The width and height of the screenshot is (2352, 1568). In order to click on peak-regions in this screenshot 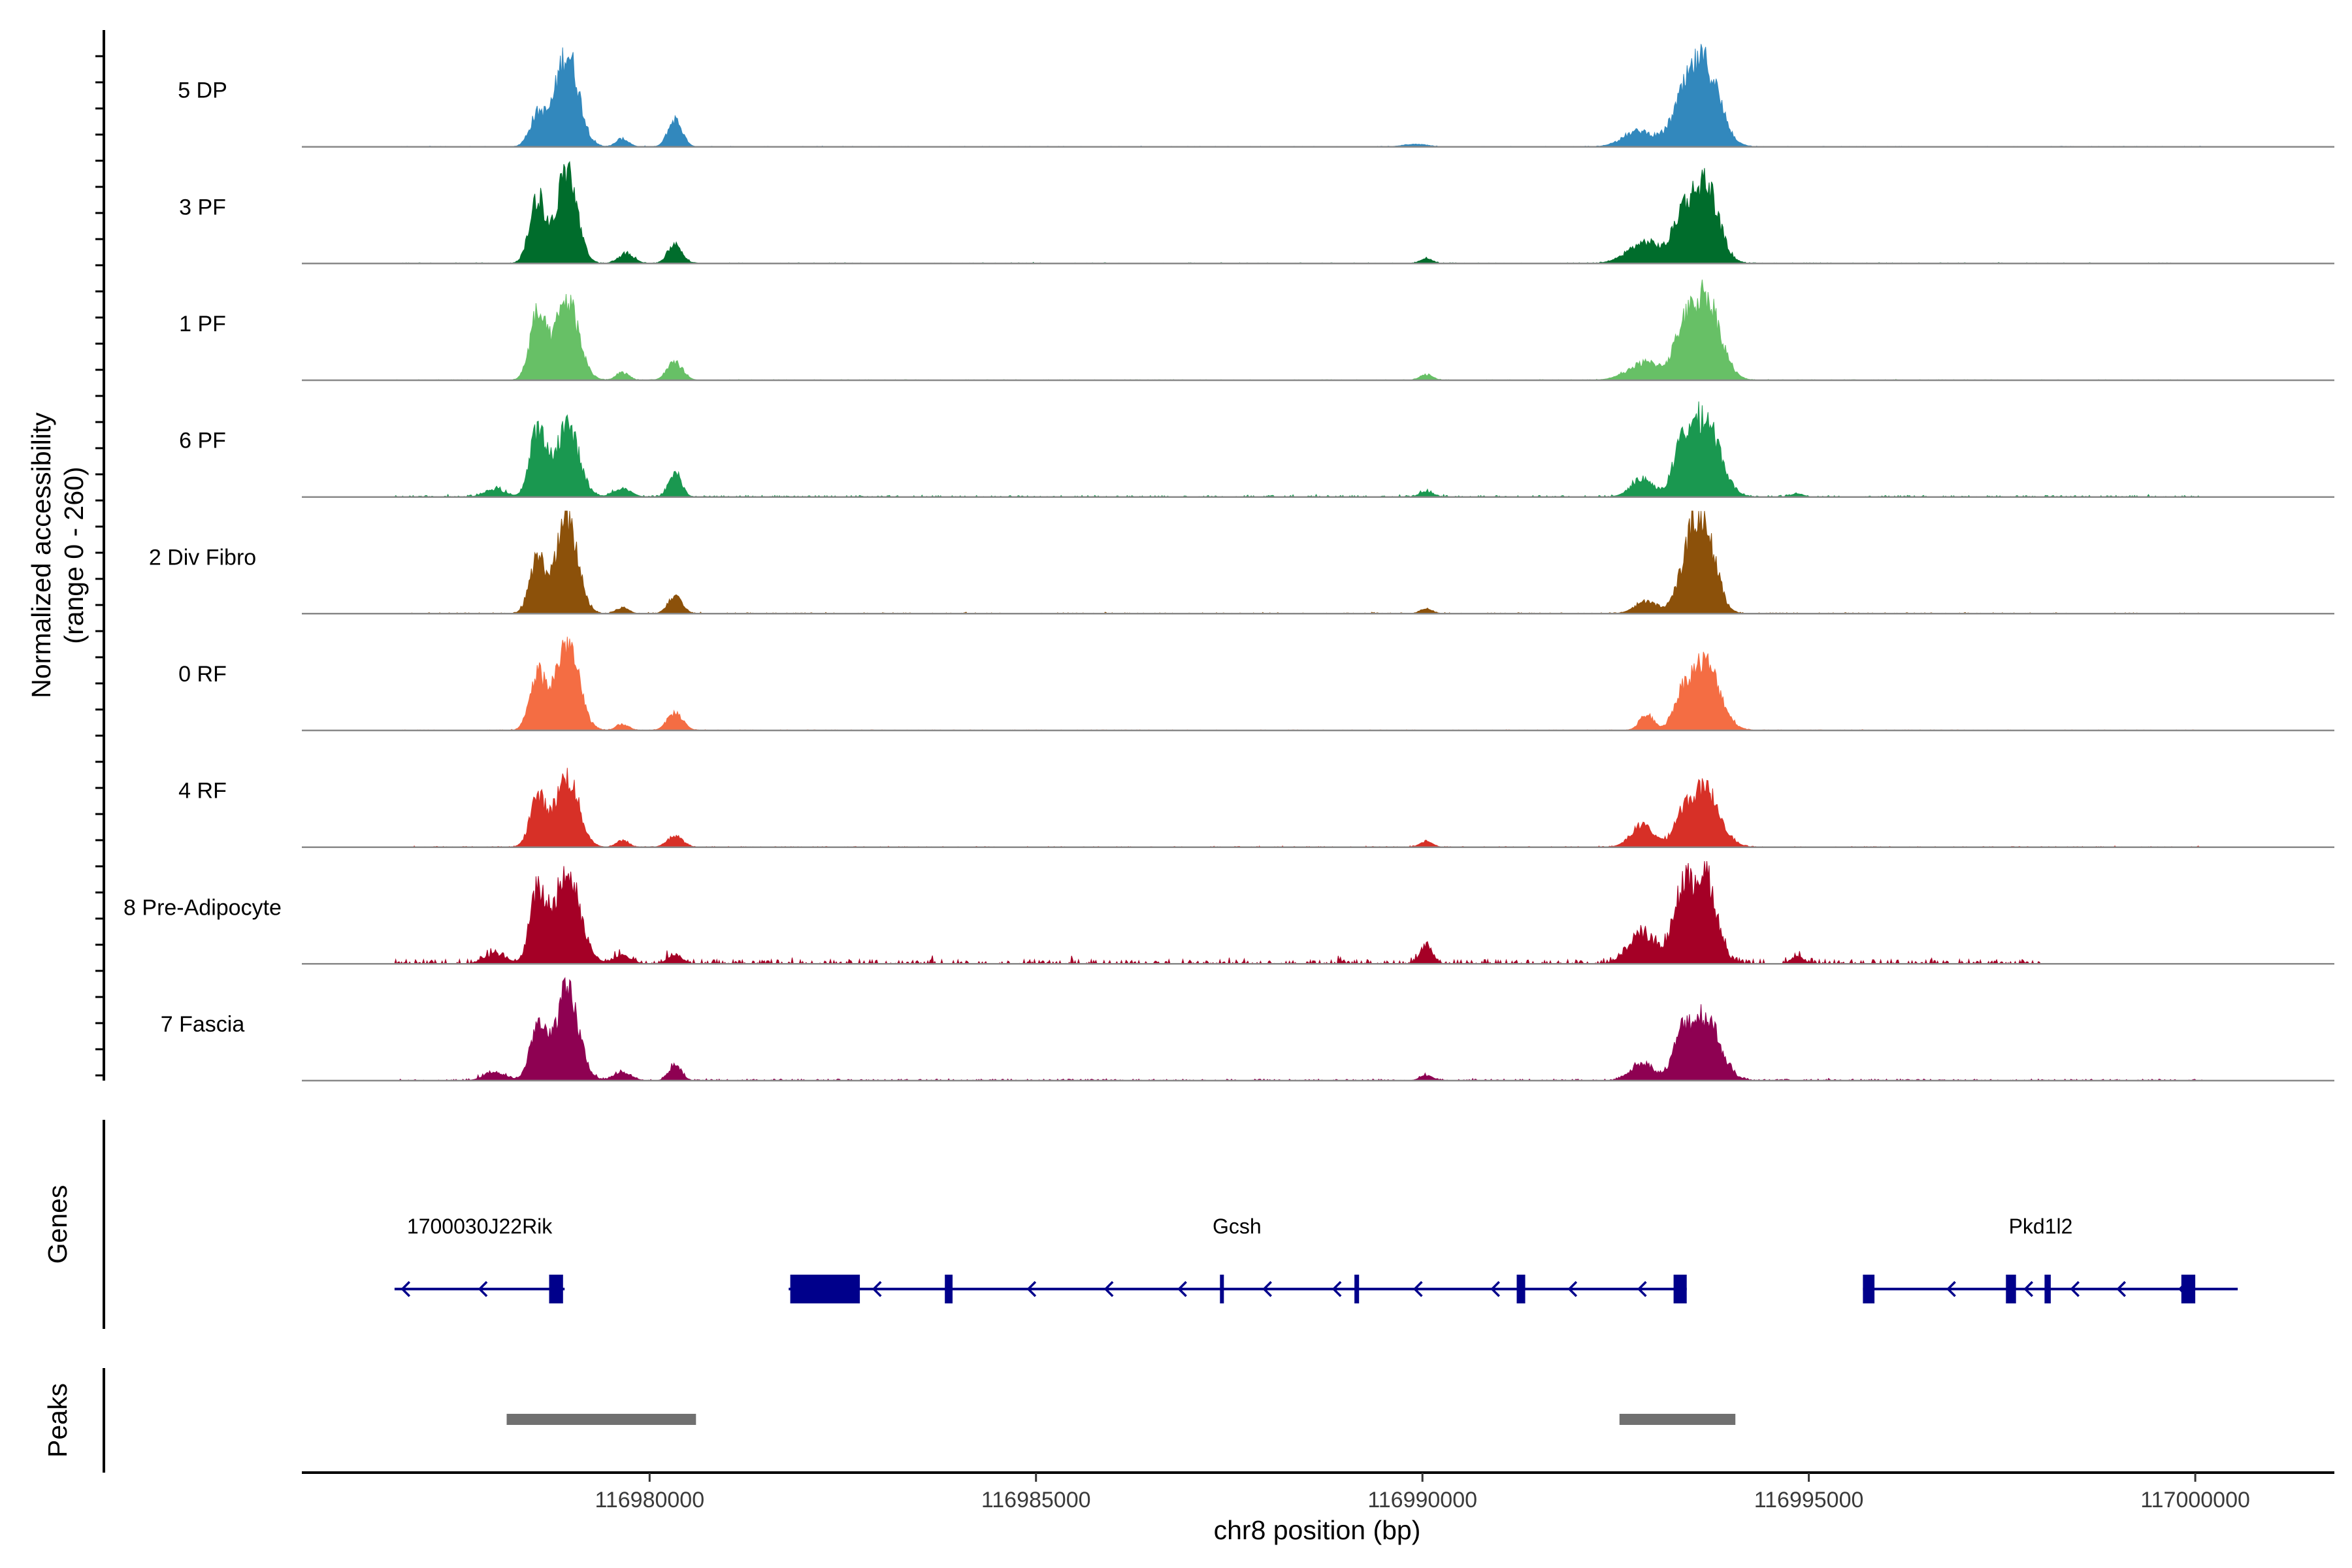, I will do `click(1121, 1419)`.